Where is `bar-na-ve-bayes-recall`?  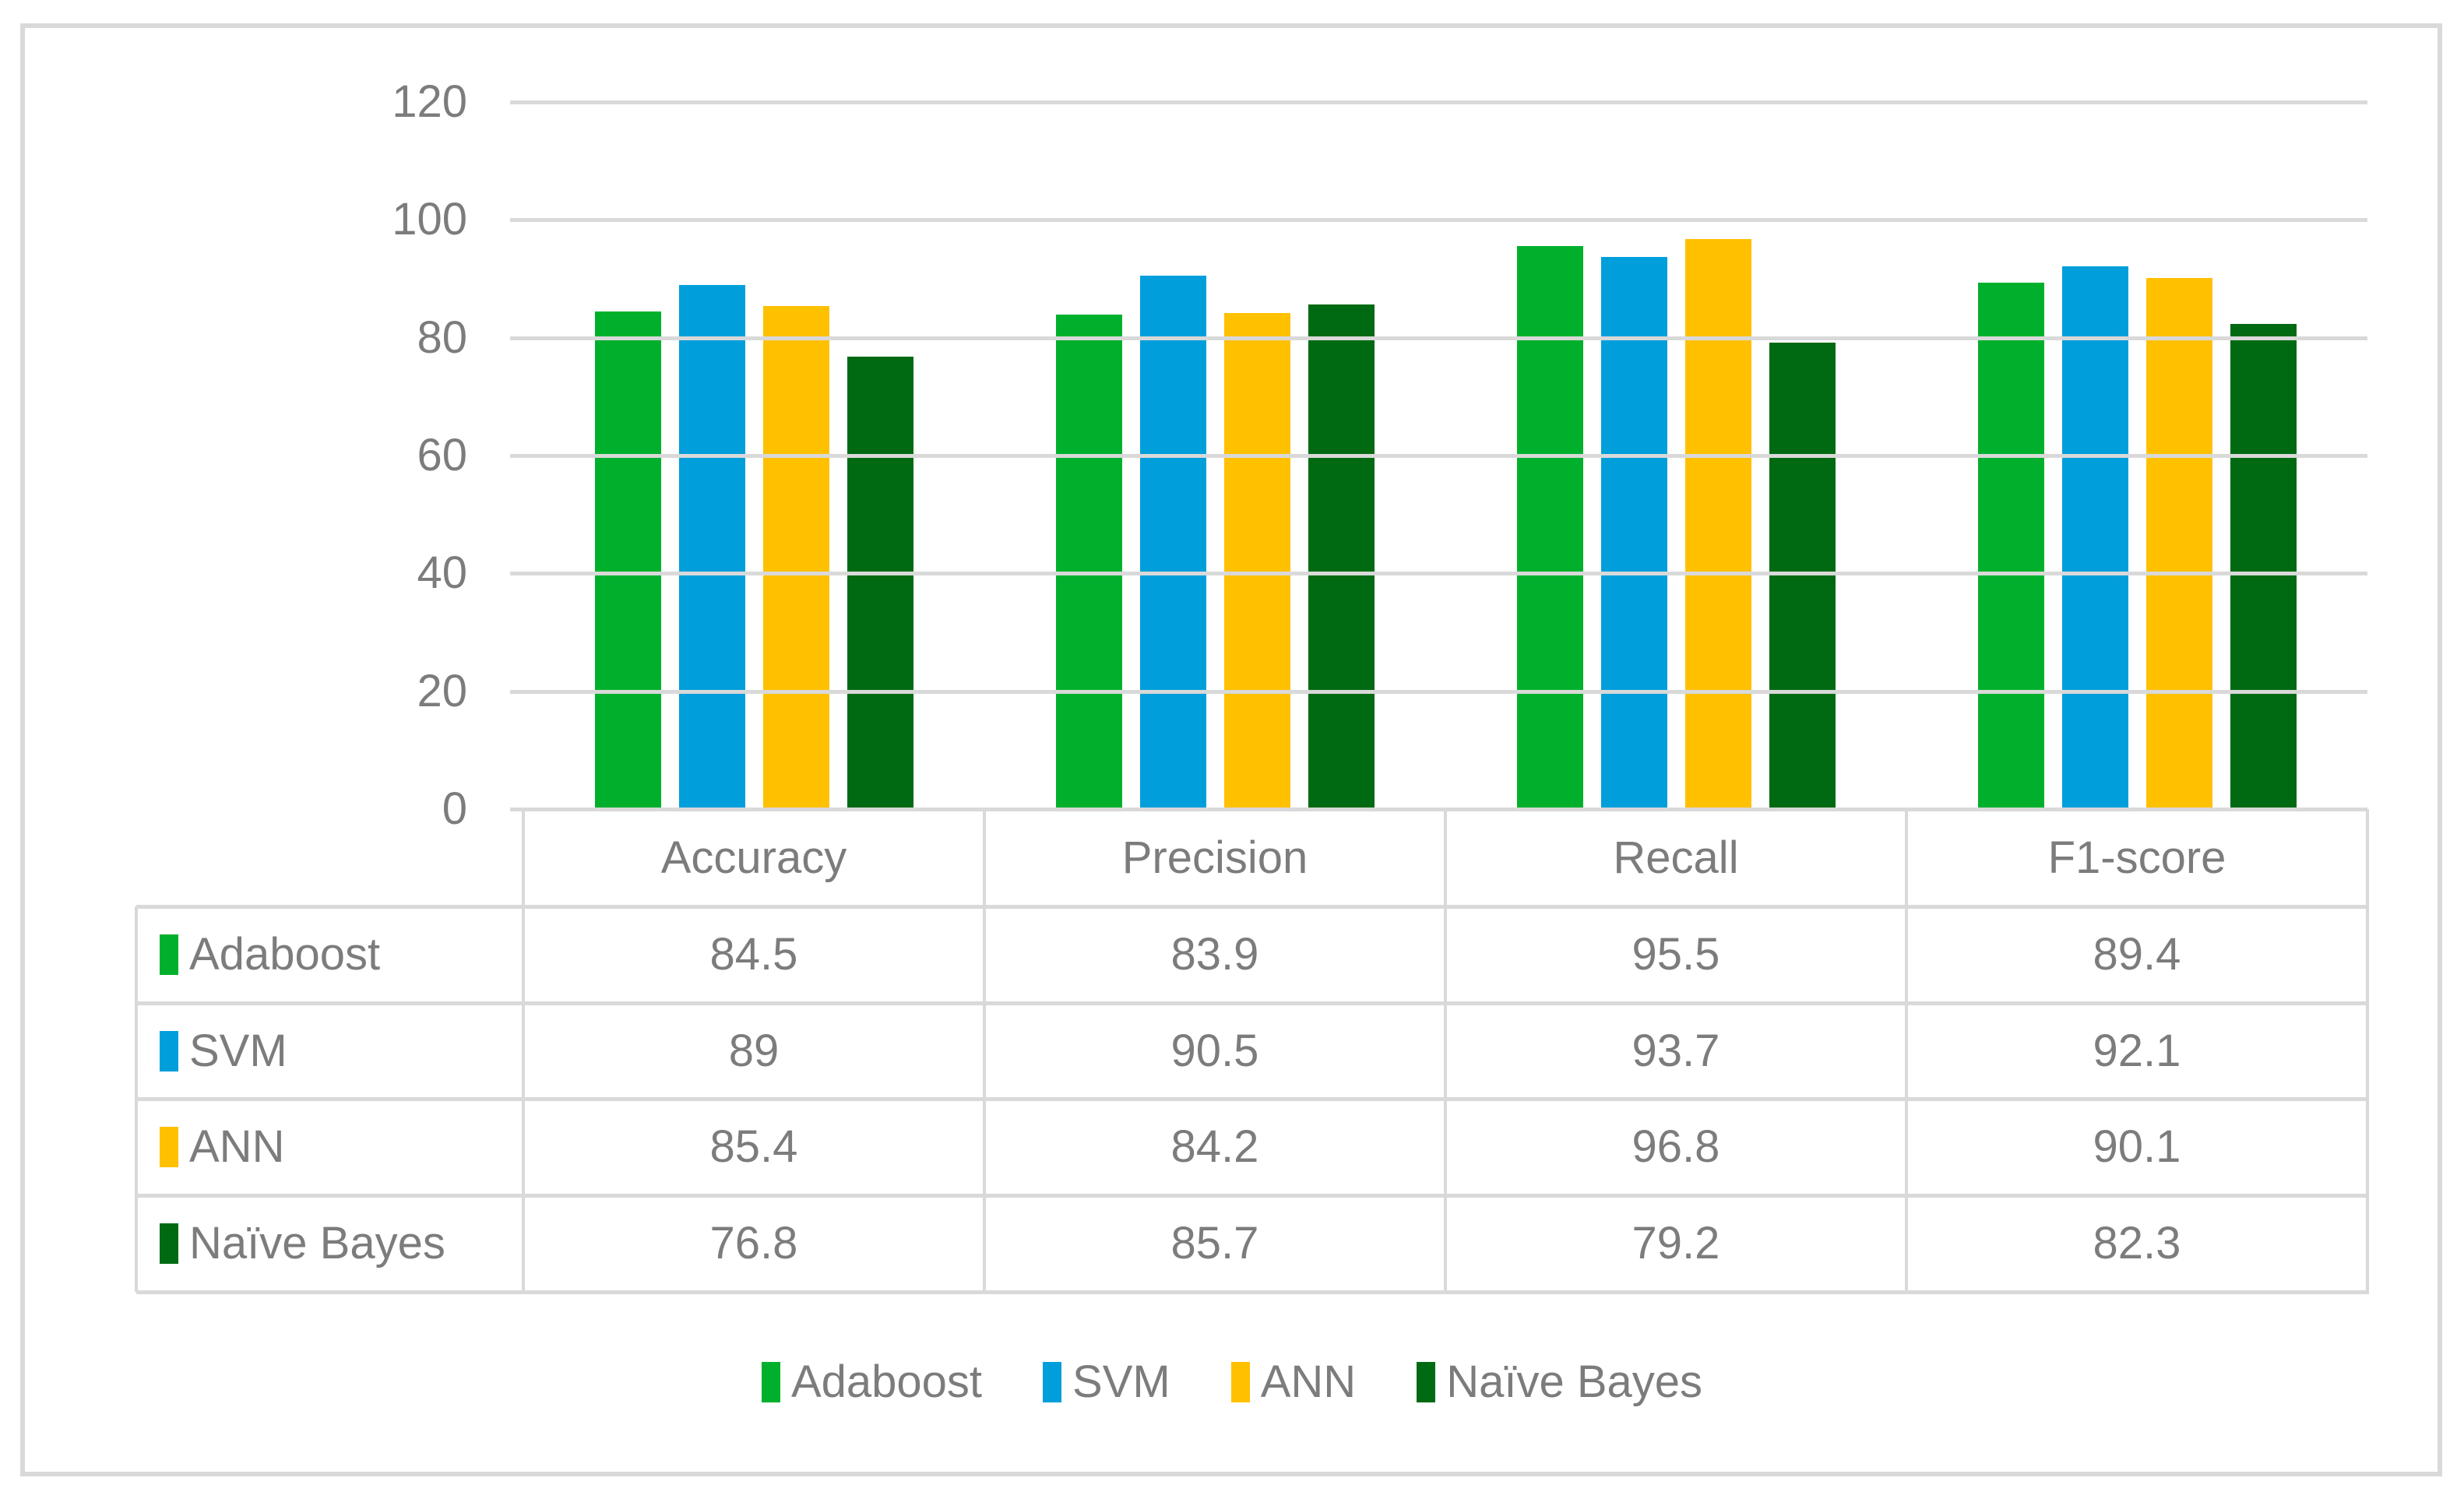
bar-na-ve-bayes-recall is located at coordinates (1803, 576).